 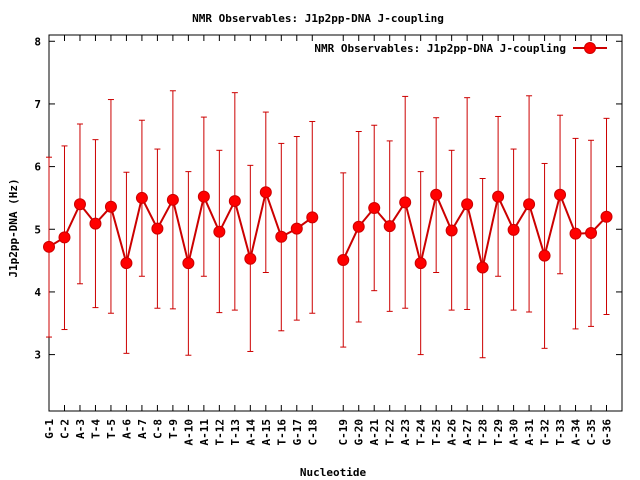 What do you see at coordinates (333, 472) in the screenshot?
I see `x-axis-label: Nucleotide` at bounding box center [333, 472].